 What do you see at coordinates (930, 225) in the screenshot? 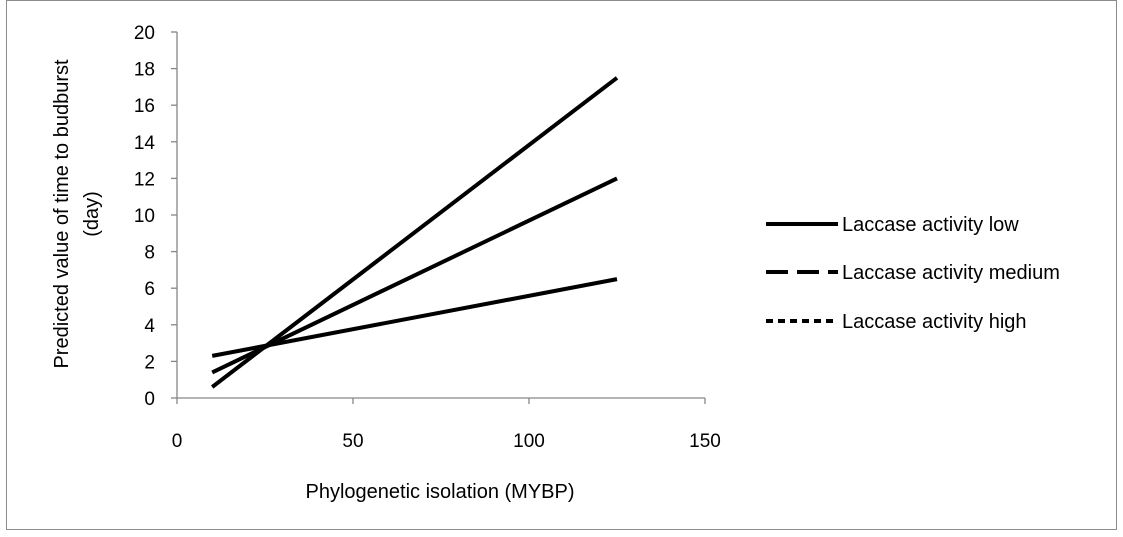
I see `legend-label-1: Laccase activity low` at bounding box center [930, 225].